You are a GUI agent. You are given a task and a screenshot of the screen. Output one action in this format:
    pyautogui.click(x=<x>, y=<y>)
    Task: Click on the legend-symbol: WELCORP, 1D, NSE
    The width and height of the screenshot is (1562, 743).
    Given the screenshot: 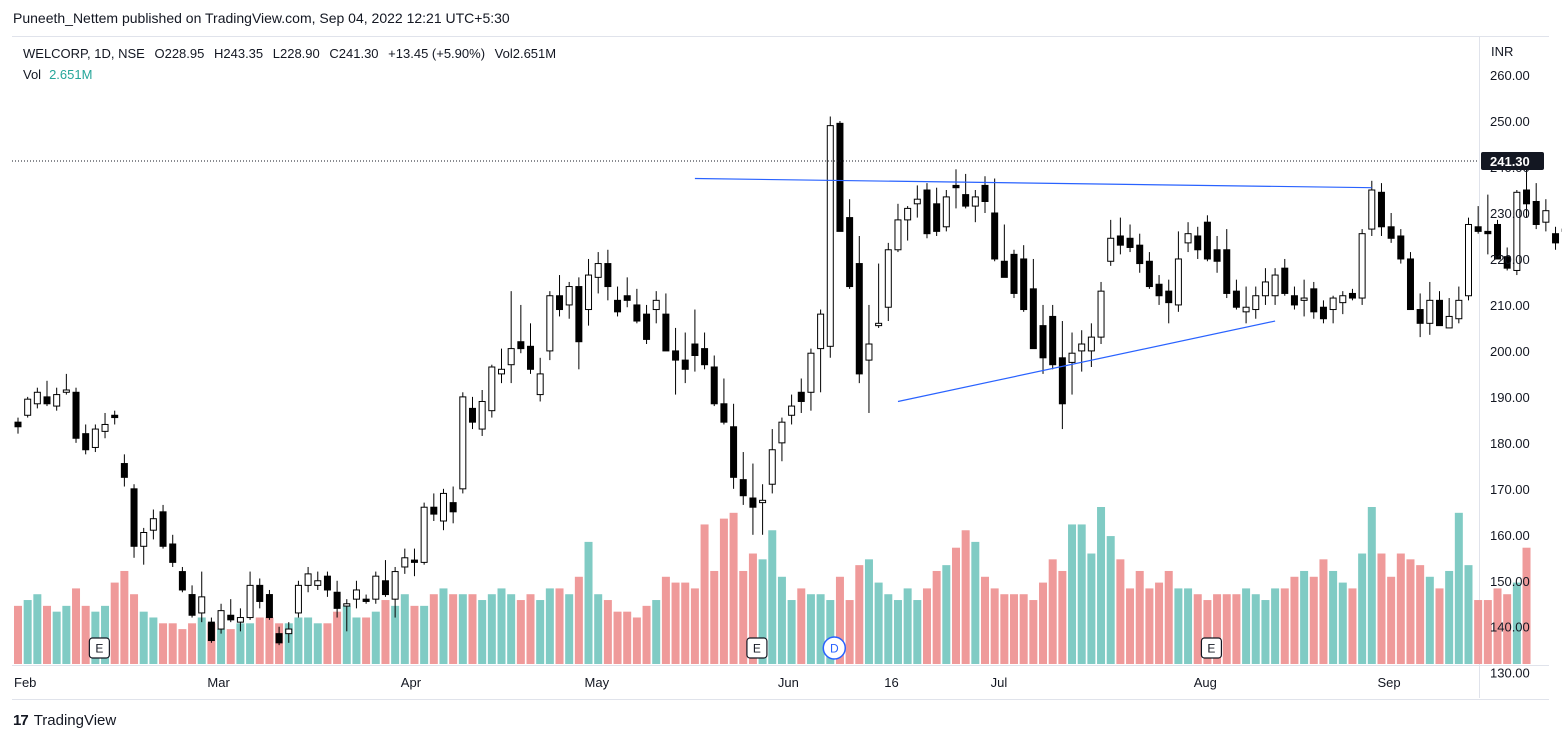 What is the action you would take?
    pyautogui.click(x=84, y=53)
    